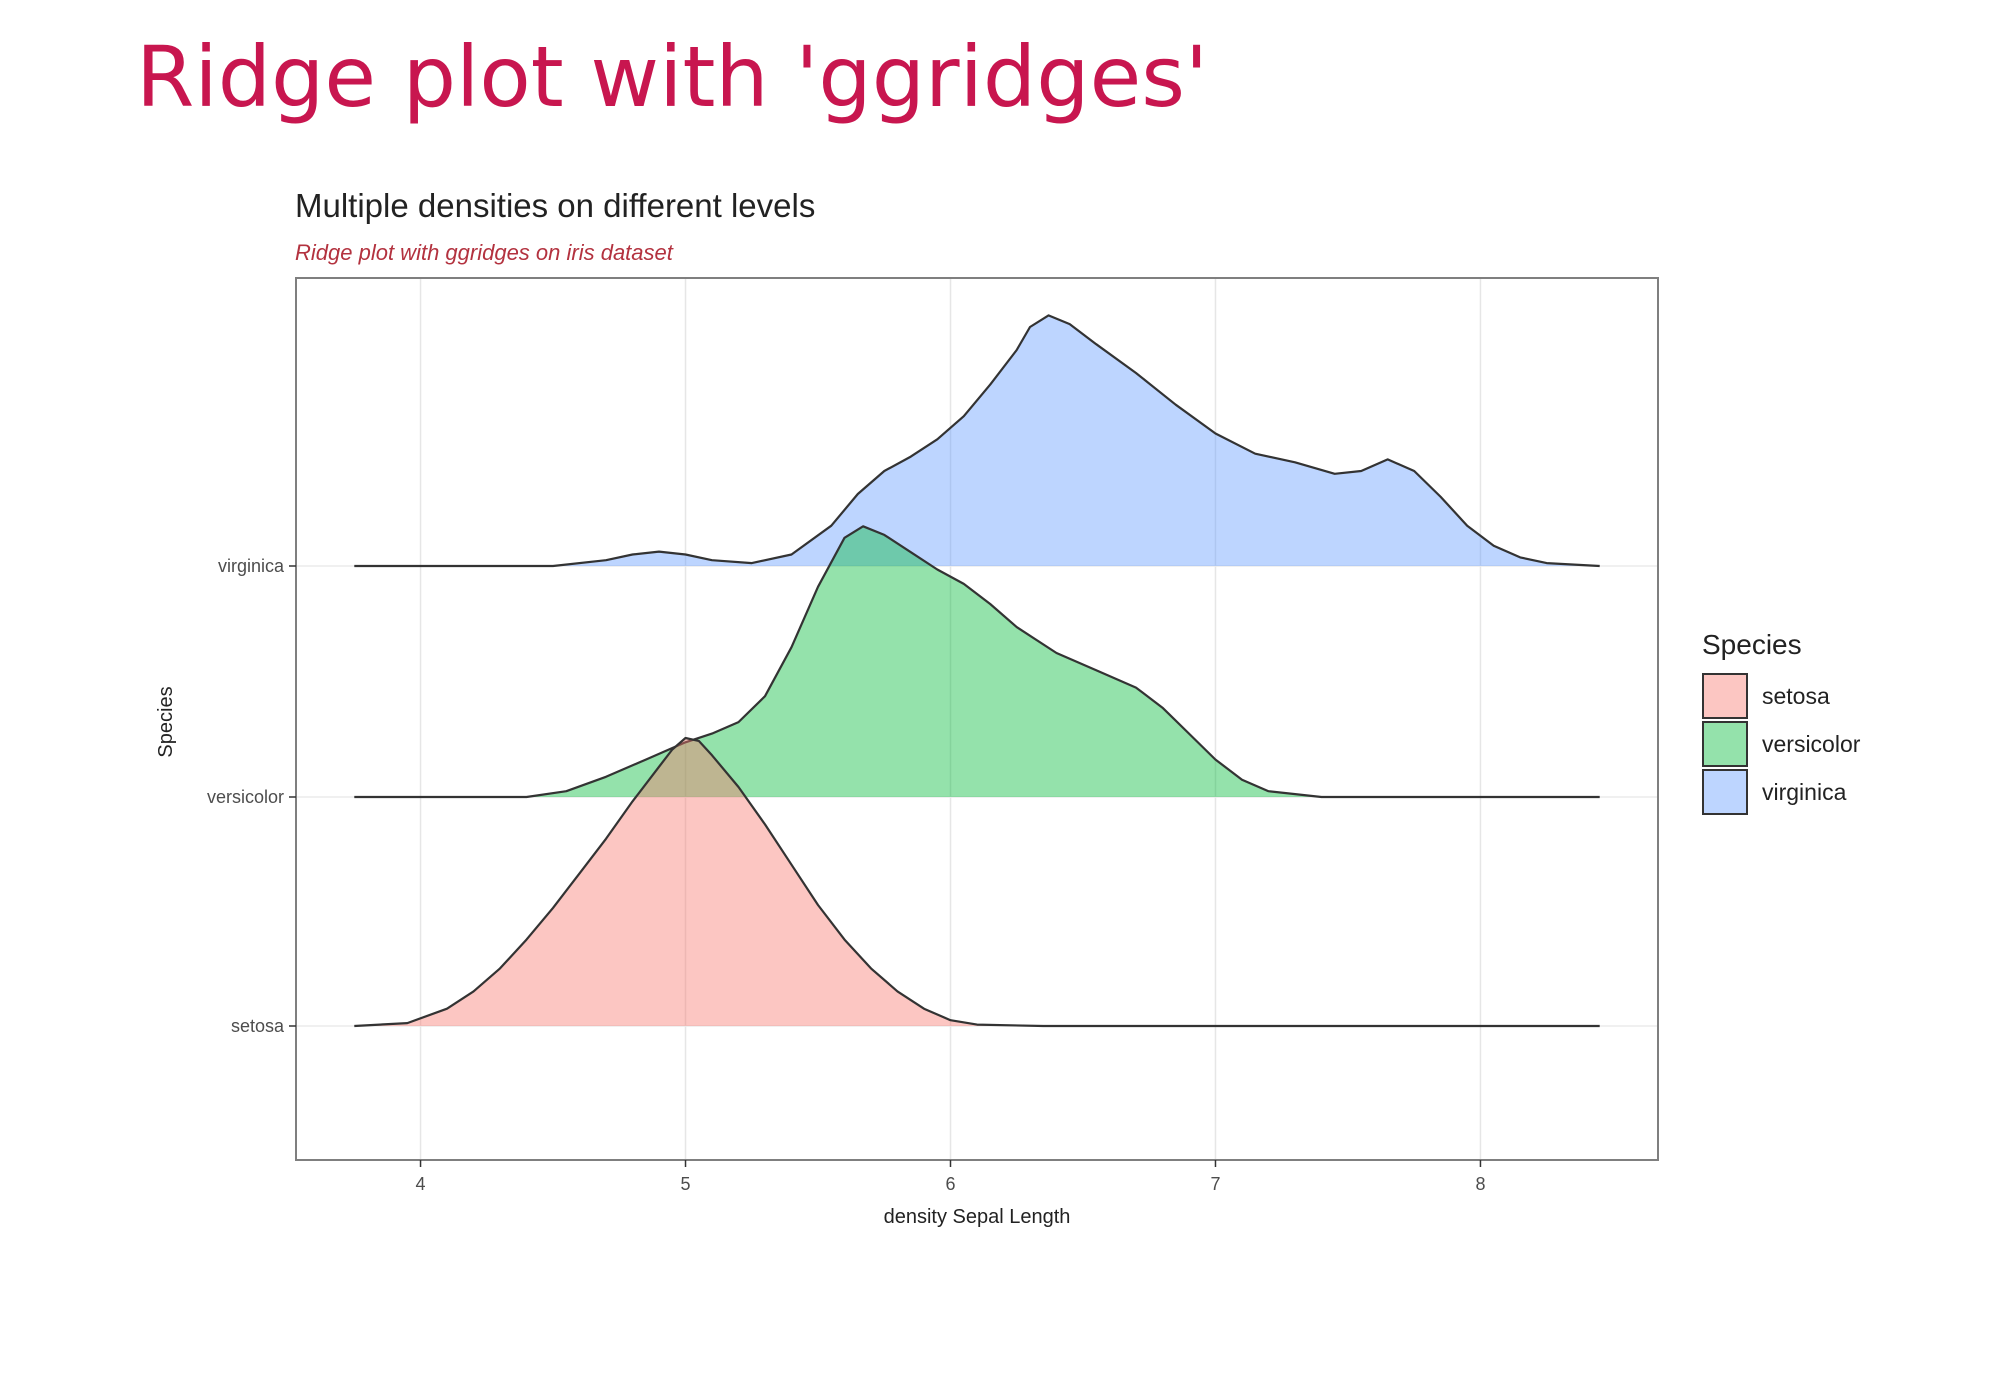  I want to click on y-tick-label: setosa, so click(258, 1026).